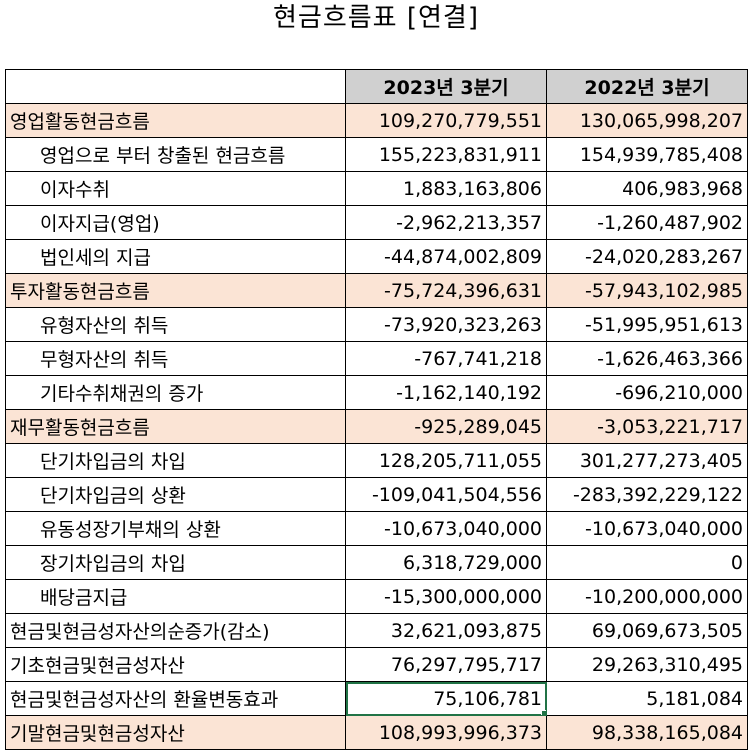 The height and width of the screenshot is (754, 752). What do you see at coordinates (647, 154) in the screenshot?
I see `value-cell-2022: 154,939,785,408` at bounding box center [647, 154].